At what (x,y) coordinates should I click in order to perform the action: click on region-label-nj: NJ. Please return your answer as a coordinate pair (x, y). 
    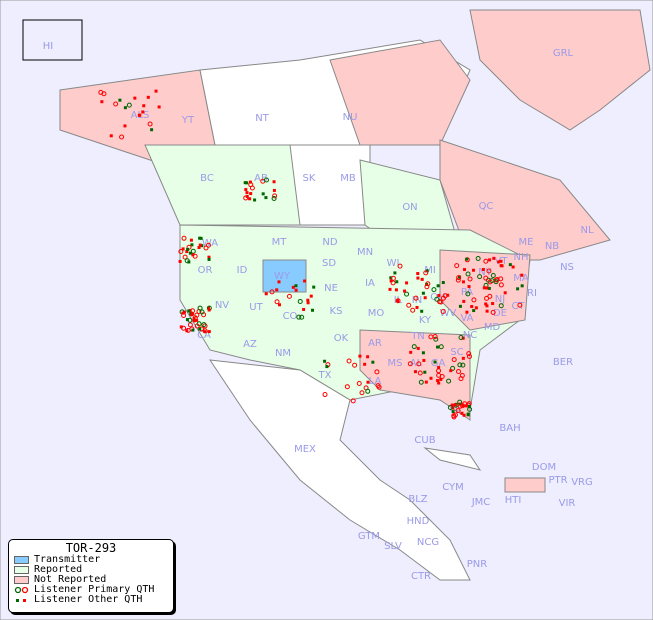
    Looking at the image, I should click on (500, 299).